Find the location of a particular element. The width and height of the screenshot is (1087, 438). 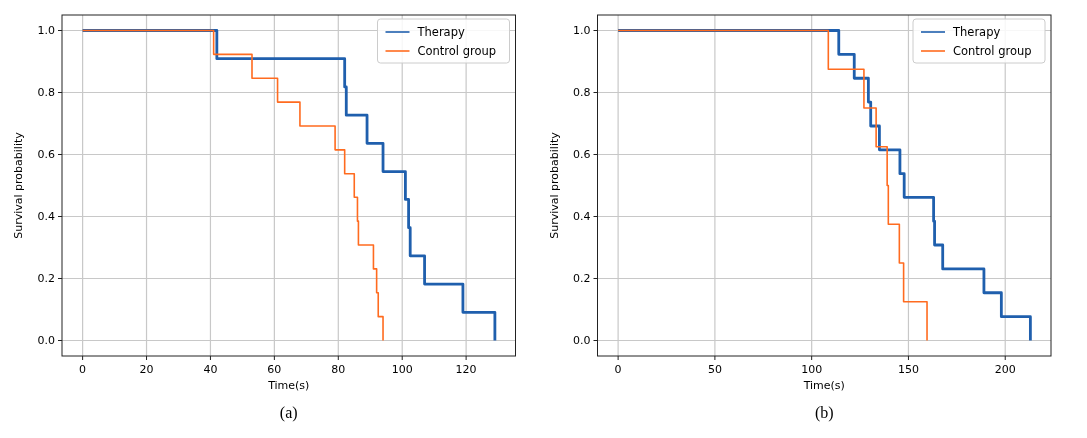

x-tick-label: 20 is located at coordinates (146, 369).